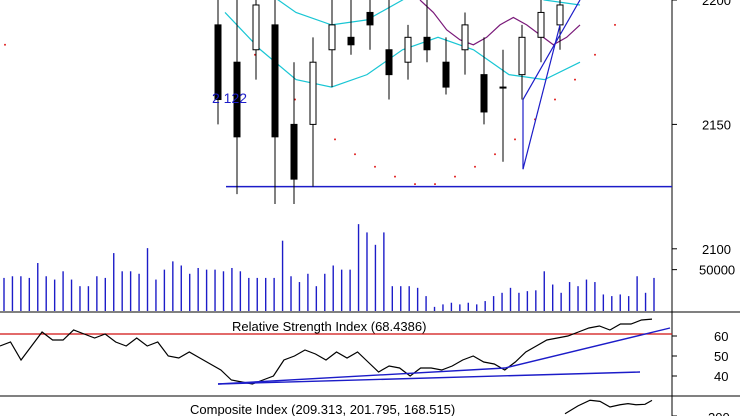 The height and width of the screenshot is (416, 740). I want to click on composite-y-tick-label: 200, so click(719, 413).